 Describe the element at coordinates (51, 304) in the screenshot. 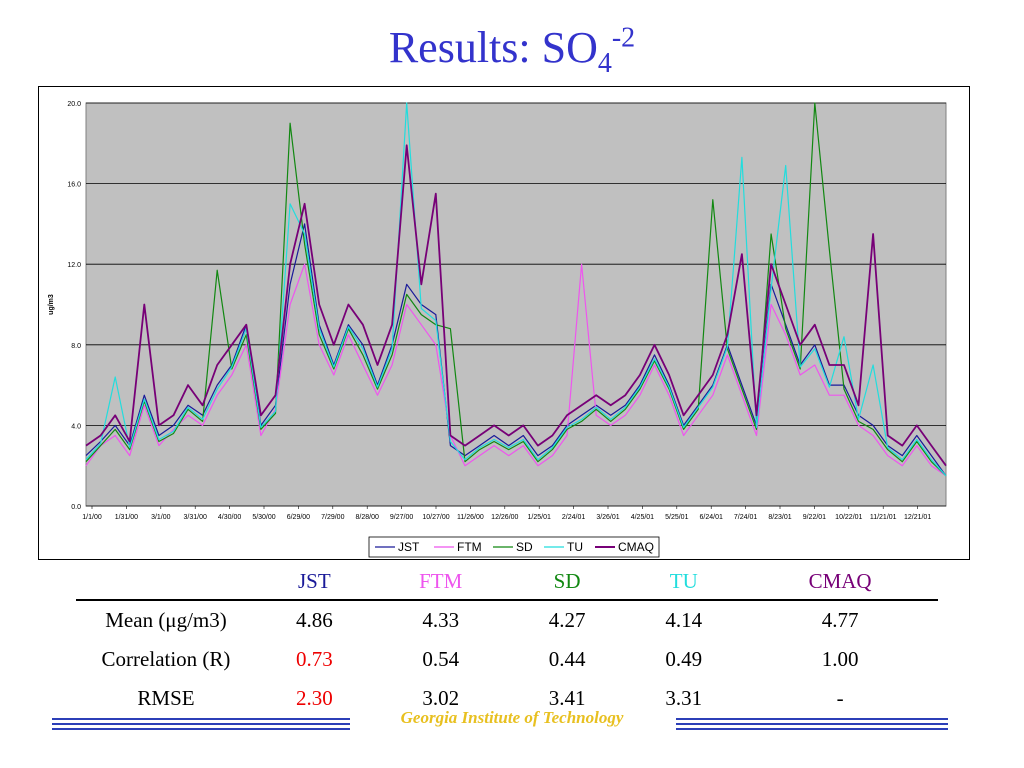

I see `y-axis-label: ug/m3` at that location.